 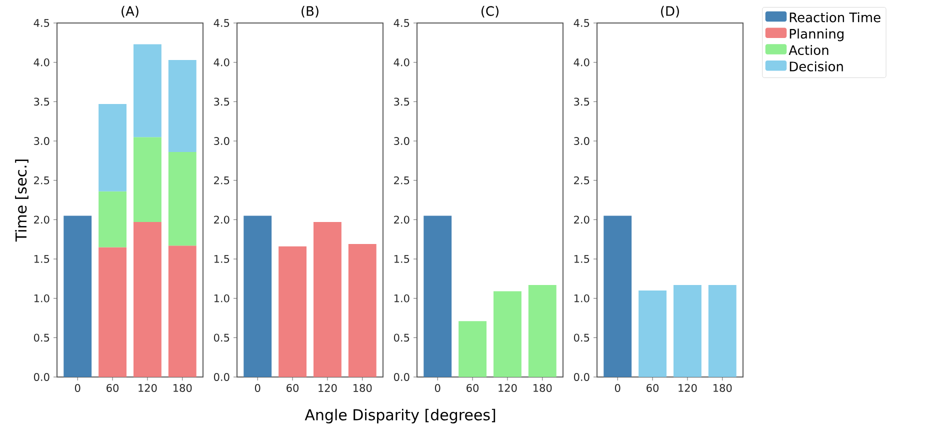 What do you see at coordinates (670, 12) in the screenshot?
I see `chart-title: (D)` at bounding box center [670, 12].